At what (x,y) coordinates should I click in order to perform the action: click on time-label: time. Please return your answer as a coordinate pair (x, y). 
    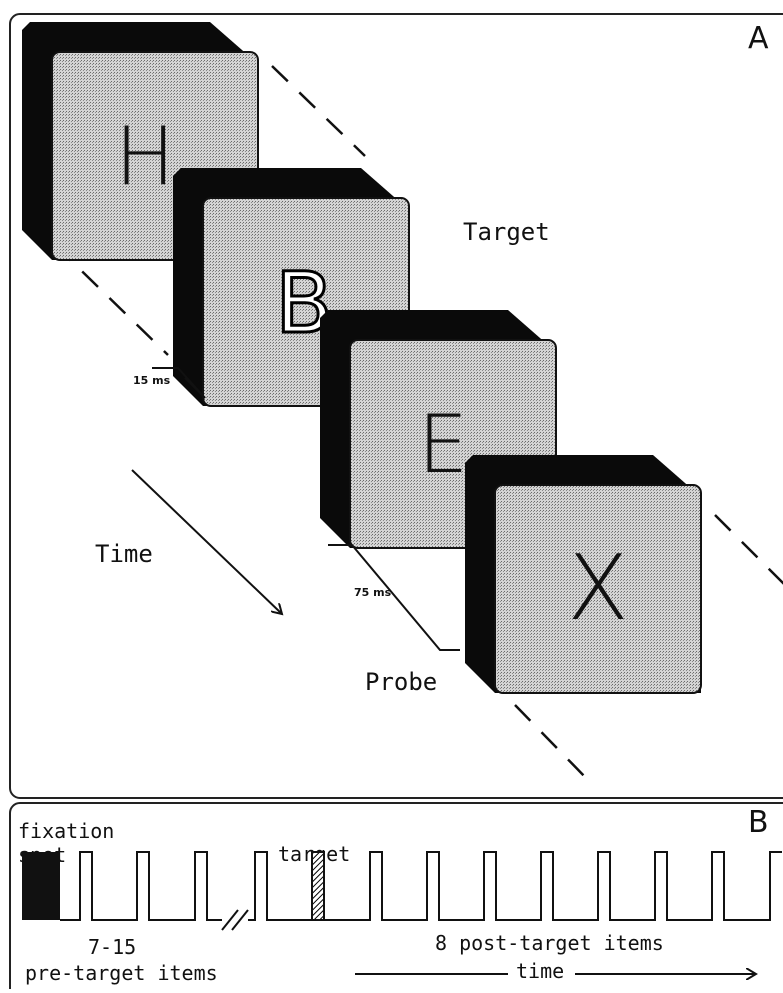
    Looking at the image, I should click on (540, 971).